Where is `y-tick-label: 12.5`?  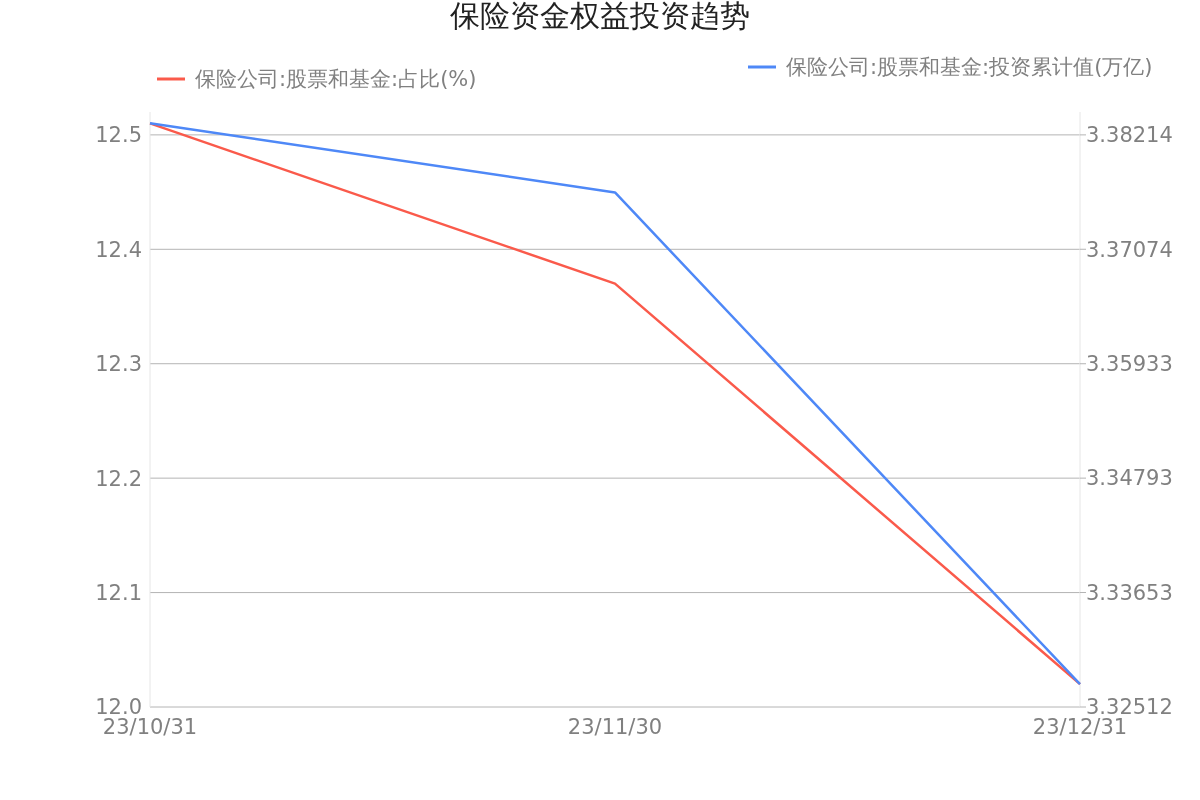
y-tick-label: 12.5 is located at coordinates (118, 135).